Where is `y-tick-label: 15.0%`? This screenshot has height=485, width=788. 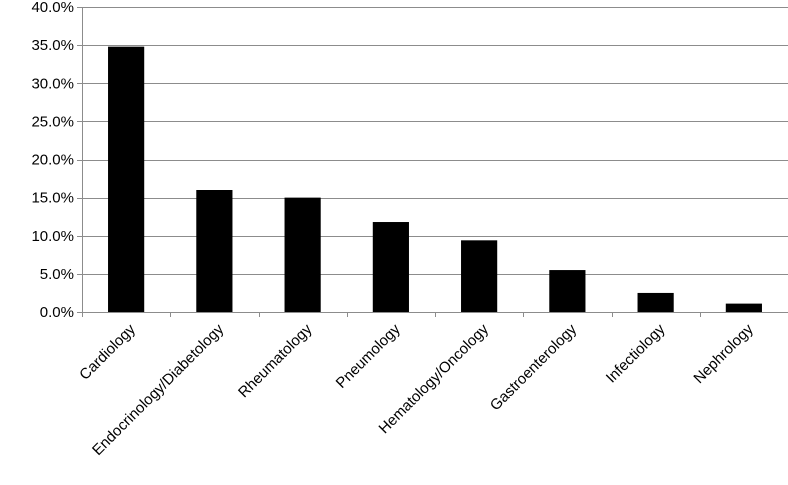 y-tick-label: 15.0% is located at coordinates (52, 198).